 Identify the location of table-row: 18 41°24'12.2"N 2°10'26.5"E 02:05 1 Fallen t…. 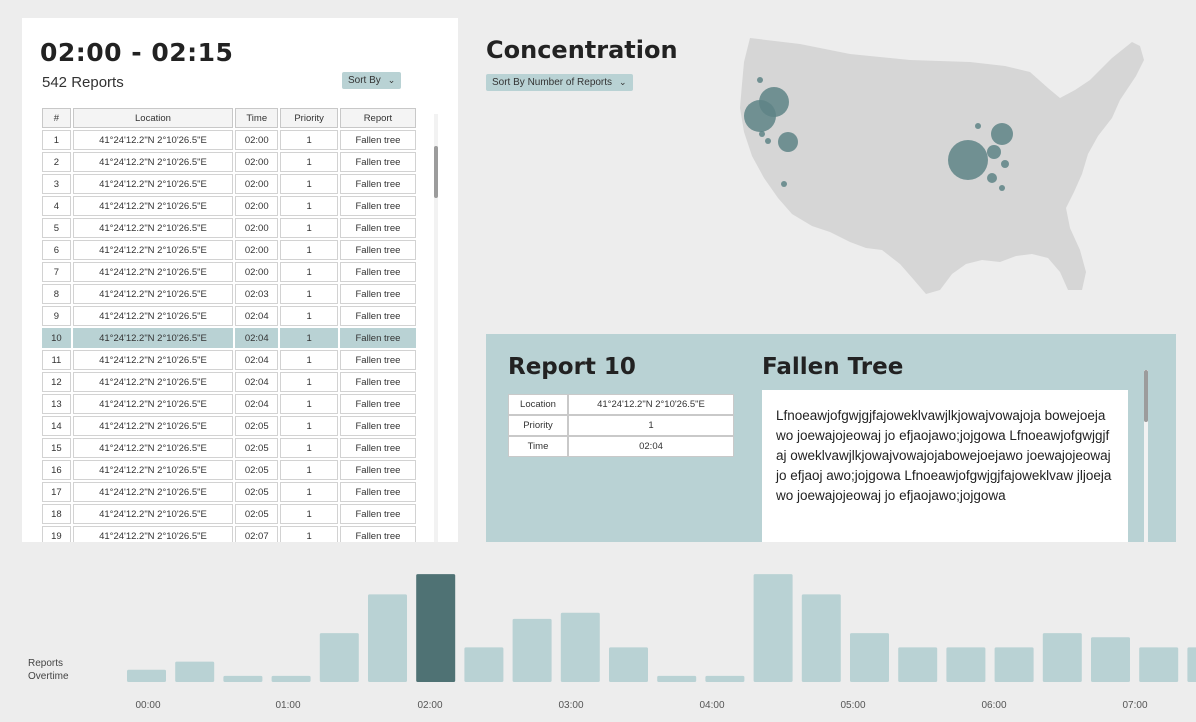
(229, 514).